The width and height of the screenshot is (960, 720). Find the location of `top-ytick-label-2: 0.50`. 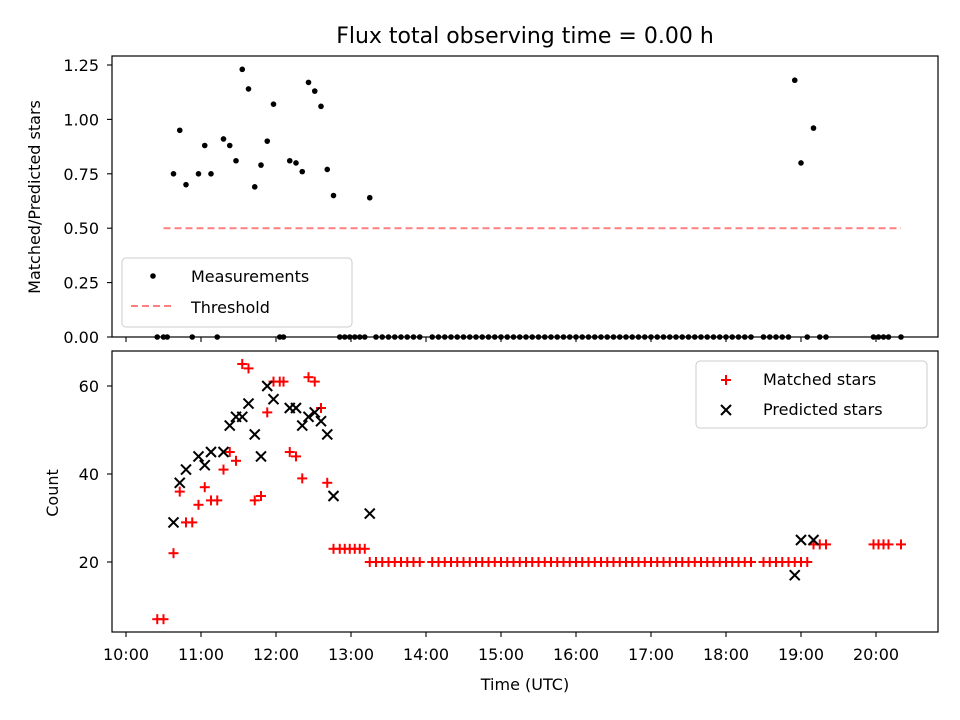

top-ytick-label-2: 0.50 is located at coordinates (81, 228).